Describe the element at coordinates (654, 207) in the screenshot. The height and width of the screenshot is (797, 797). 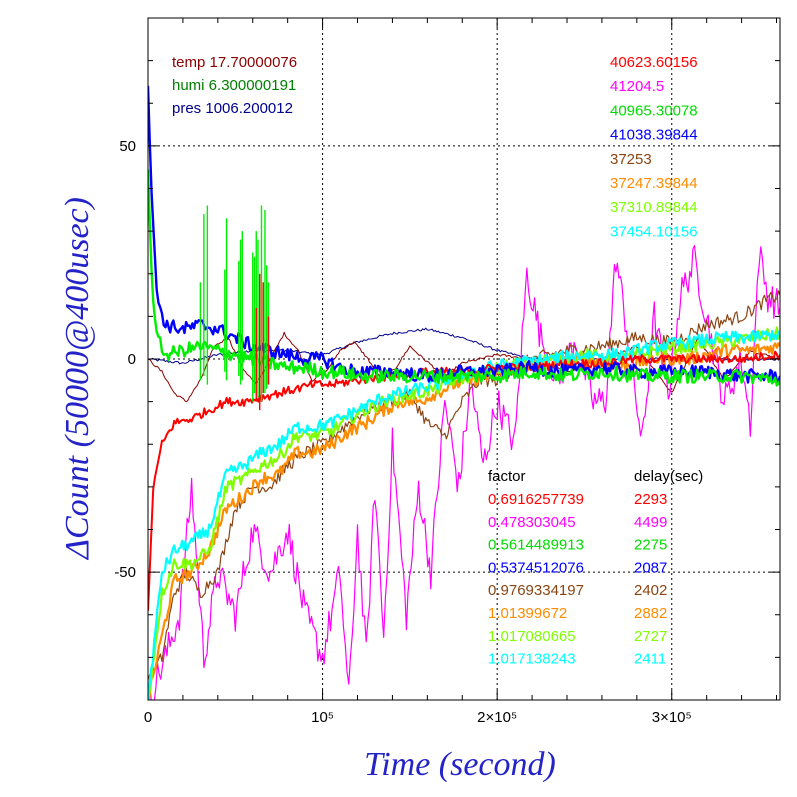
I see `value-legend-entry: 37310.89844` at that location.